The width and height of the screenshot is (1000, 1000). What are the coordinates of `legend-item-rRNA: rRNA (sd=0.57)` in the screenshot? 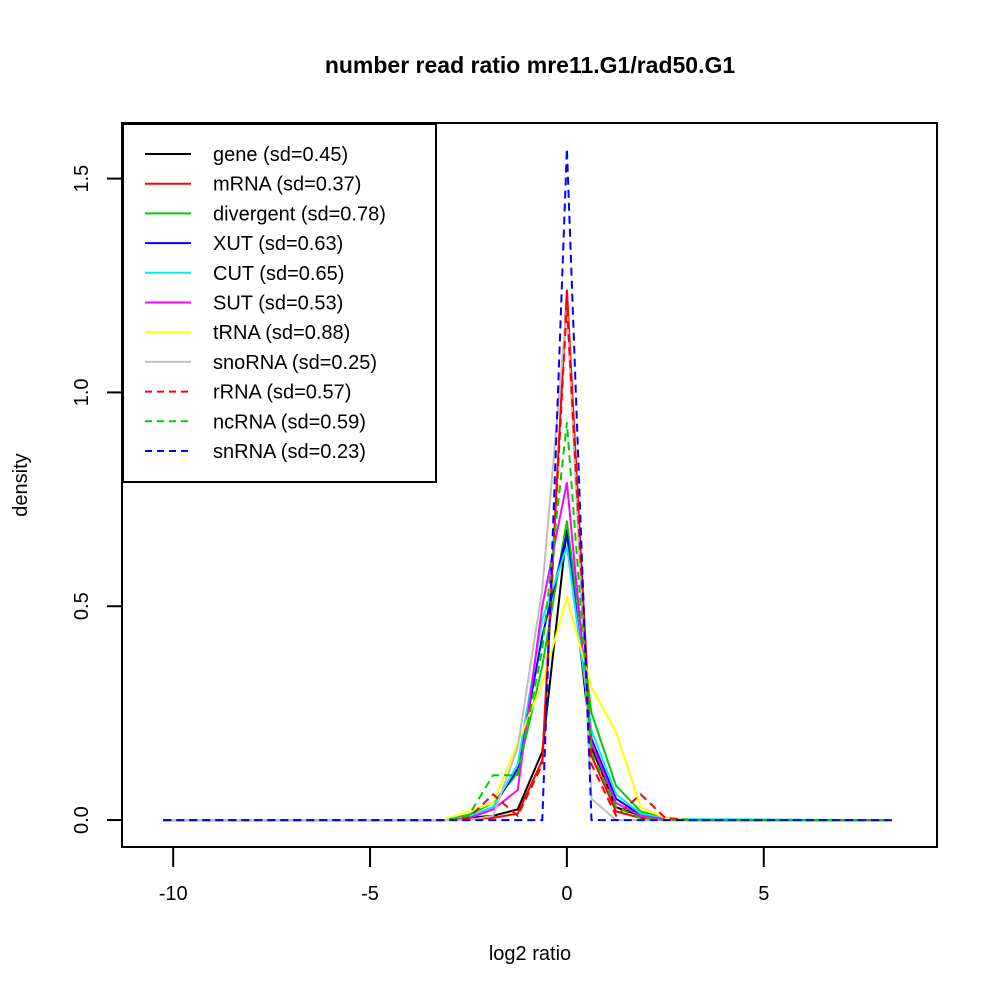 It's located at (248, 393).